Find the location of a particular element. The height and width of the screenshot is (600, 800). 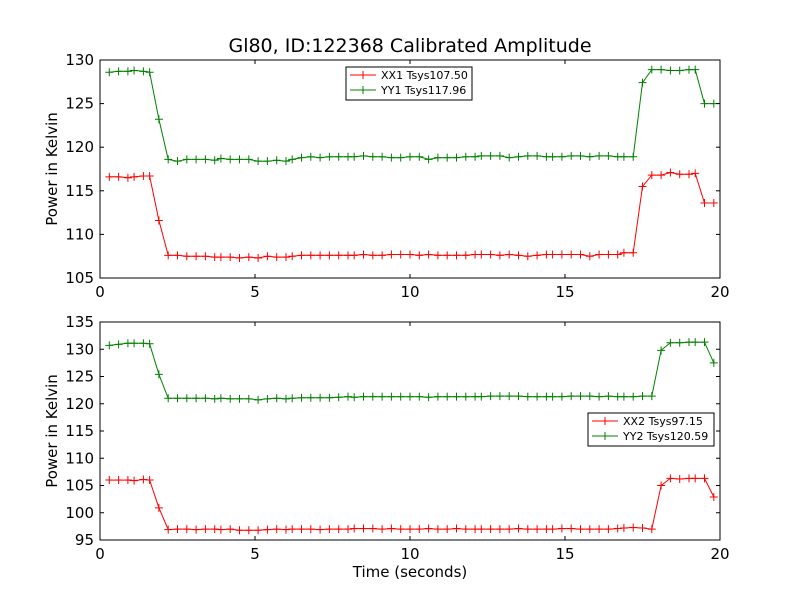

y-tick-label: 115 is located at coordinates (79, 431).